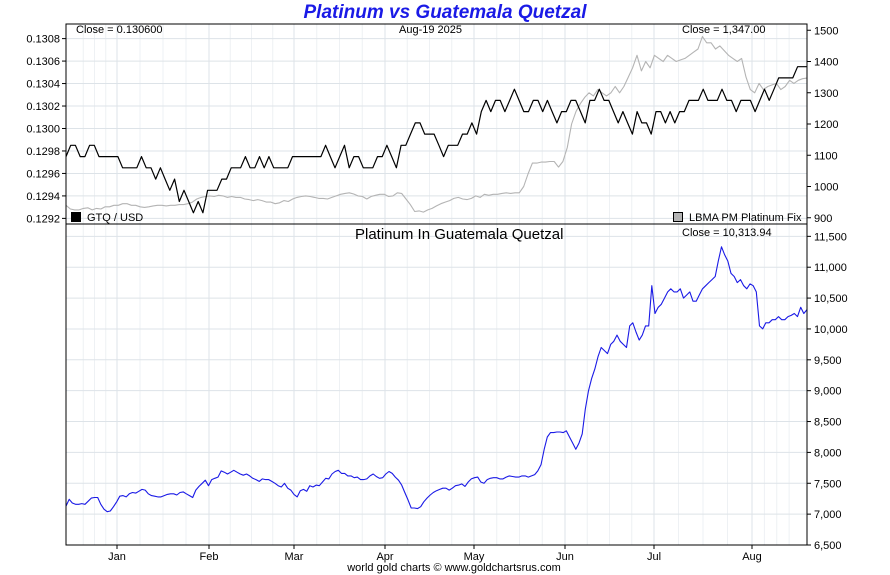 The image size is (890, 575). What do you see at coordinates (294, 557) in the screenshot?
I see `x-tick-label: Mar` at bounding box center [294, 557].